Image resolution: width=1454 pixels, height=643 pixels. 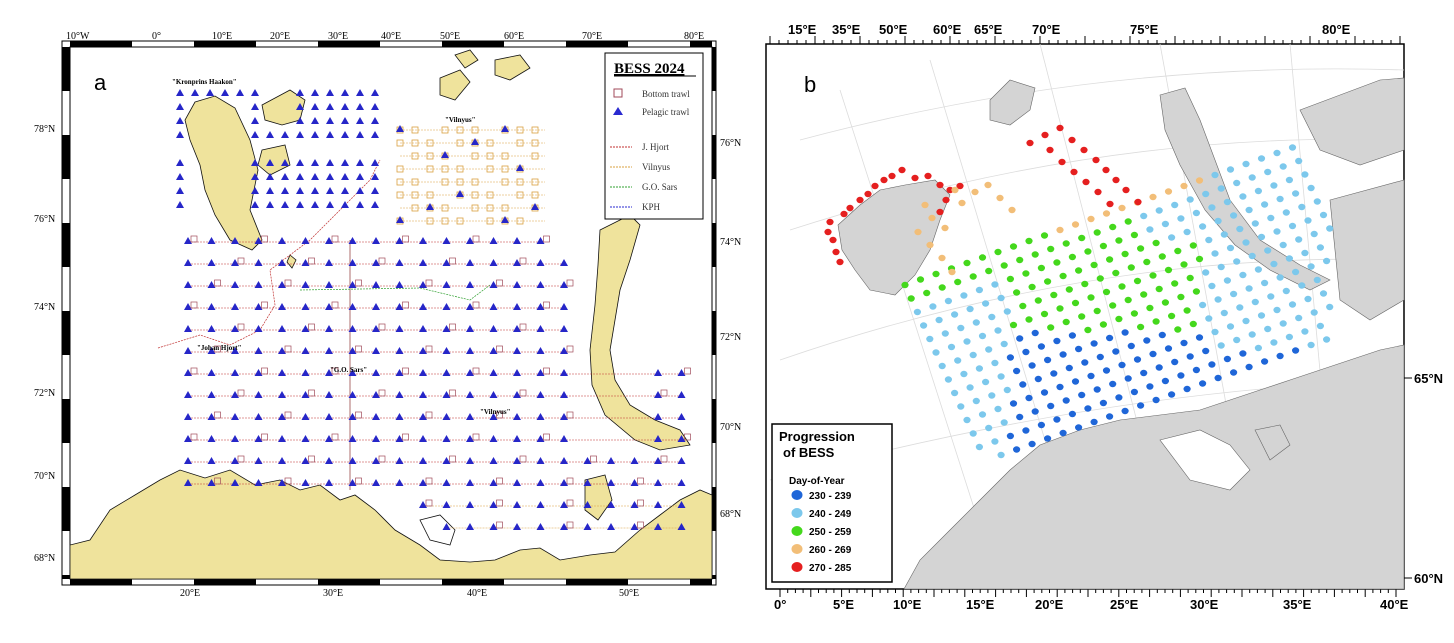 What do you see at coordinates (1297, 604) in the screenshot?
I see `b-bottom-tick: 35°E` at bounding box center [1297, 604].